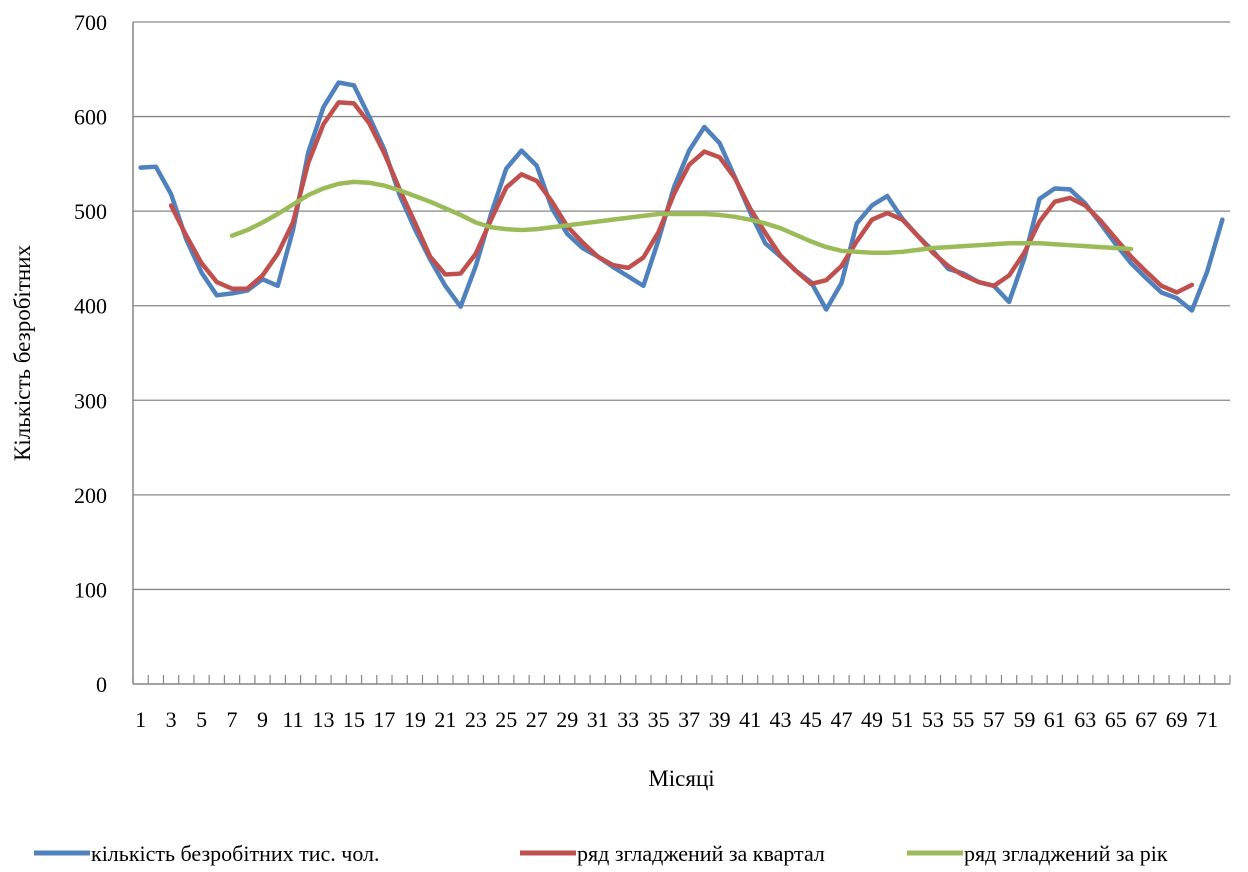 The width and height of the screenshot is (1248, 872). Describe the element at coordinates (841, 719) in the screenshot. I see `x-tick-label: 47` at that location.